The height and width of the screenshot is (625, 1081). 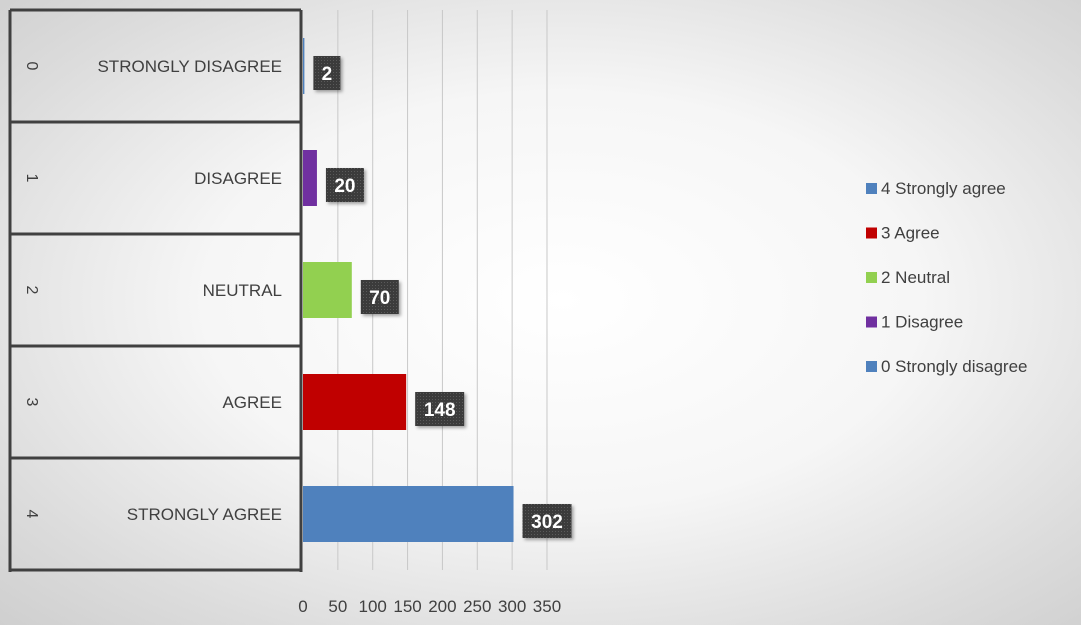 What do you see at coordinates (373, 606) in the screenshot?
I see `x-tick-label: 100` at bounding box center [373, 606].